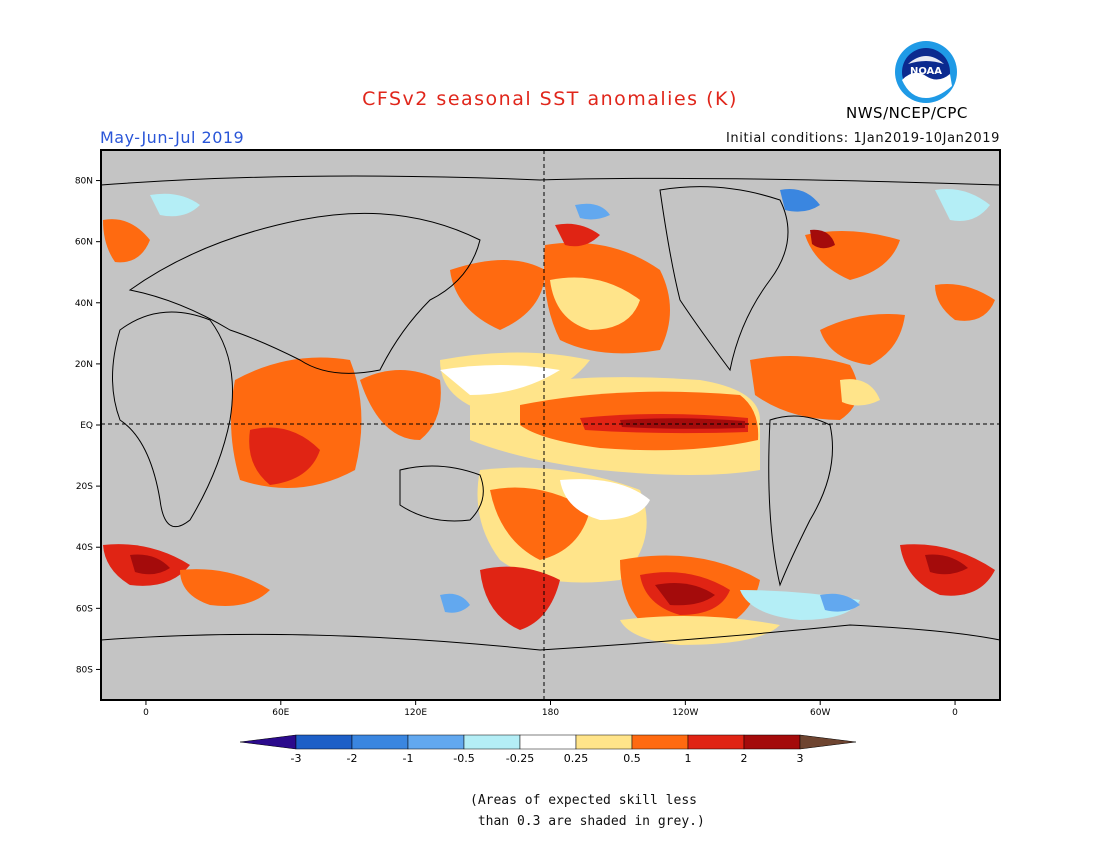 The height and width of the screenshot is (850, 1100). What do you see at coordinates (820, 713) in the screenshot?
I see `lon-label: 60W` at bounding box center [820, 713].